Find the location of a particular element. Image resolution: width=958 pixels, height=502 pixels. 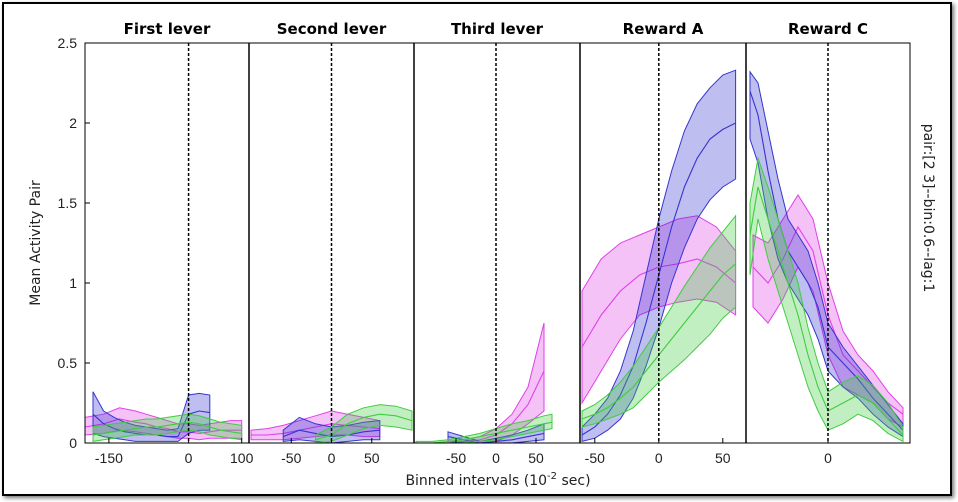

panel-title: Second lever is located at coordinates (332, 29).